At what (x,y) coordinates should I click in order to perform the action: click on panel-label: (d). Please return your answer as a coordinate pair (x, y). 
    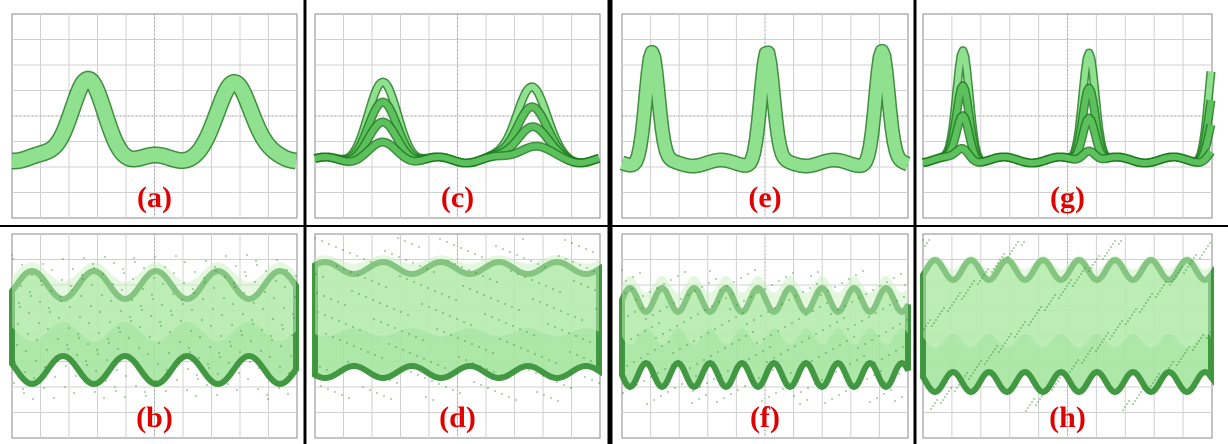
    Looking at the image, I should click on (457, 417).